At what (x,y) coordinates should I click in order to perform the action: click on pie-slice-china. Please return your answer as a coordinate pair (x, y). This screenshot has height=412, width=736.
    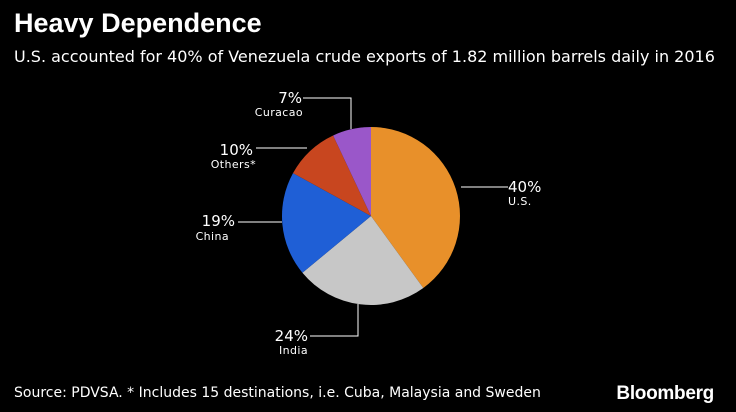
    Looking at the image, I should click on (326, 223).